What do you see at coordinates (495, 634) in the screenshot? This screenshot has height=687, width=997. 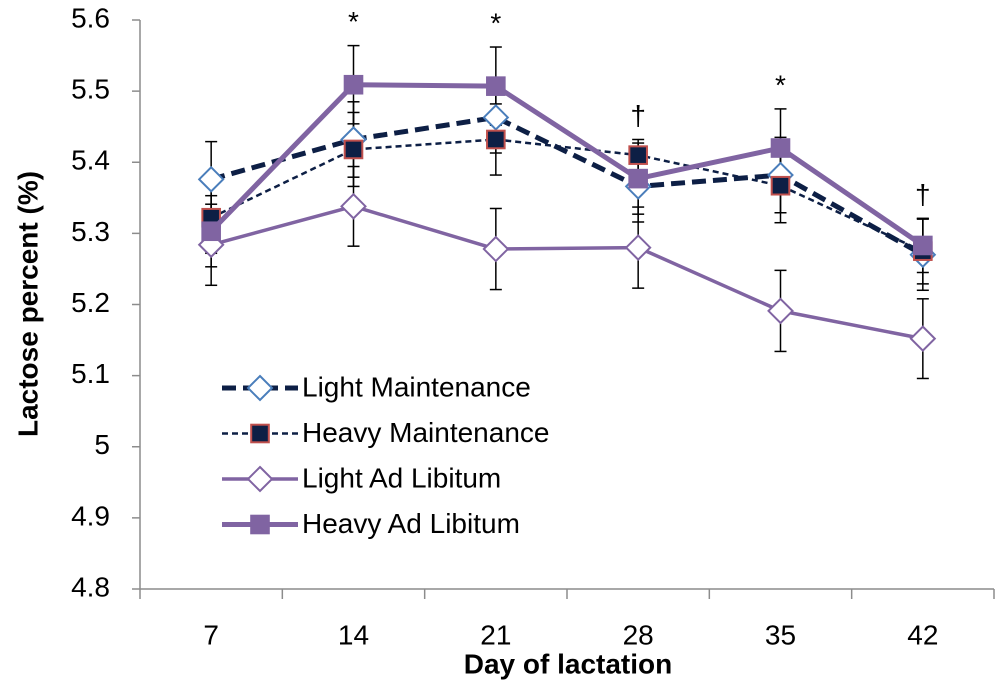 I see `x-tick-label: 21` at bounding box center [495, 634].